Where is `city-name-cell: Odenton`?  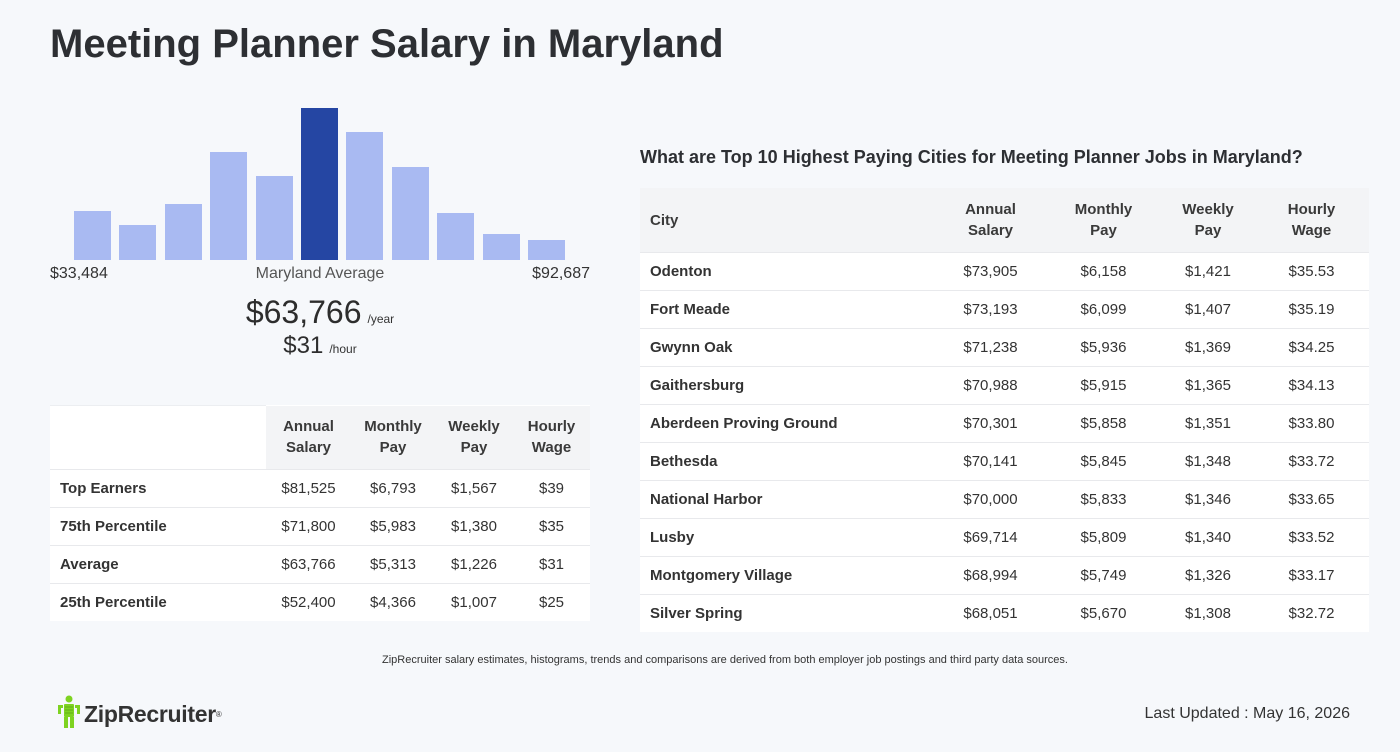 city-name-cell: Odenton is located at coordinates (788, 271).